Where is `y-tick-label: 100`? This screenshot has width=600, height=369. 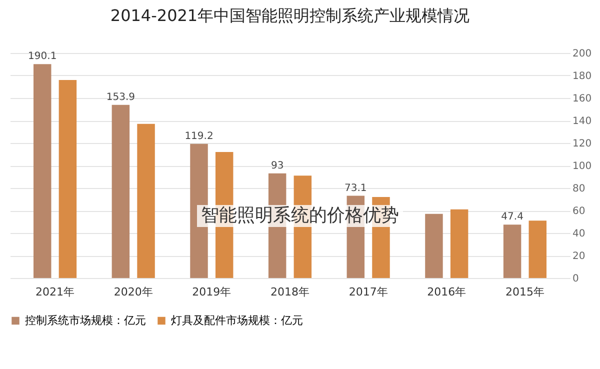 y-tick-label: 100 is located at coordinates (582, 166).